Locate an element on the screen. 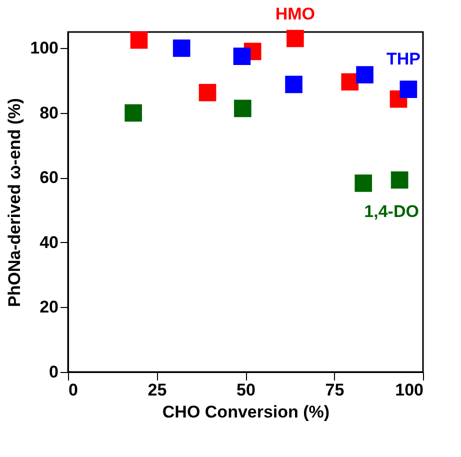  series-label: 1,4-DO is located at coordinates (391, 211).